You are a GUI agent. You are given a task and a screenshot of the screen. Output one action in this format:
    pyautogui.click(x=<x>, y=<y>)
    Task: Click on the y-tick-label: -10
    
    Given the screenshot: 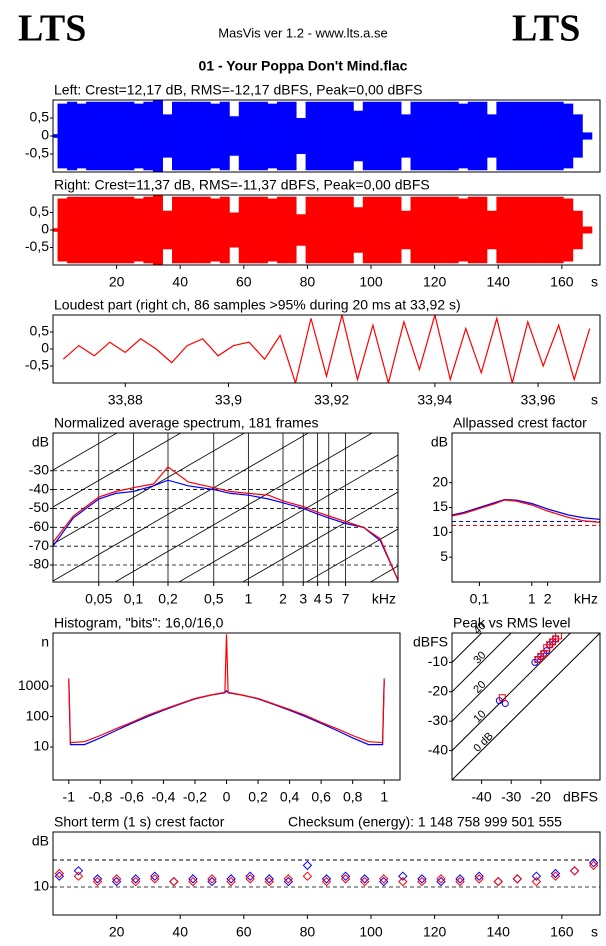 What is the action you would take?
    pyautogui.click(x=438, y=661)
    